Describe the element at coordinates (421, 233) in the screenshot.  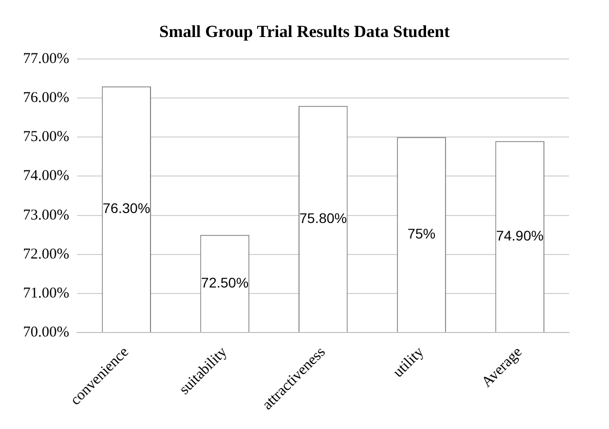
I see `data-label: 75%` at that location.